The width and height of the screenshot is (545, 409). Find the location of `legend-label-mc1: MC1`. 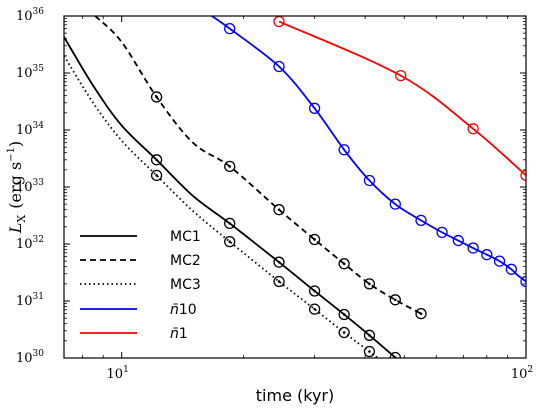

legend-label-mc1: MC1 is located at coordinates (185, 237).